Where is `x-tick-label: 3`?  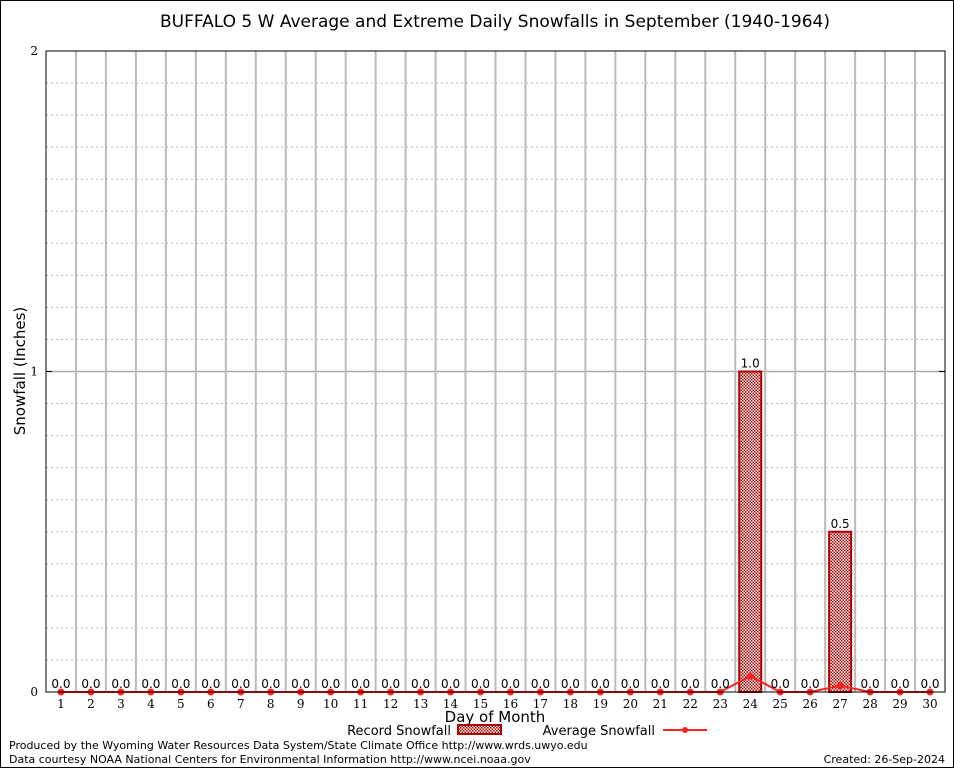 x-tick-label: 3 is located at coordinates (121, 704).